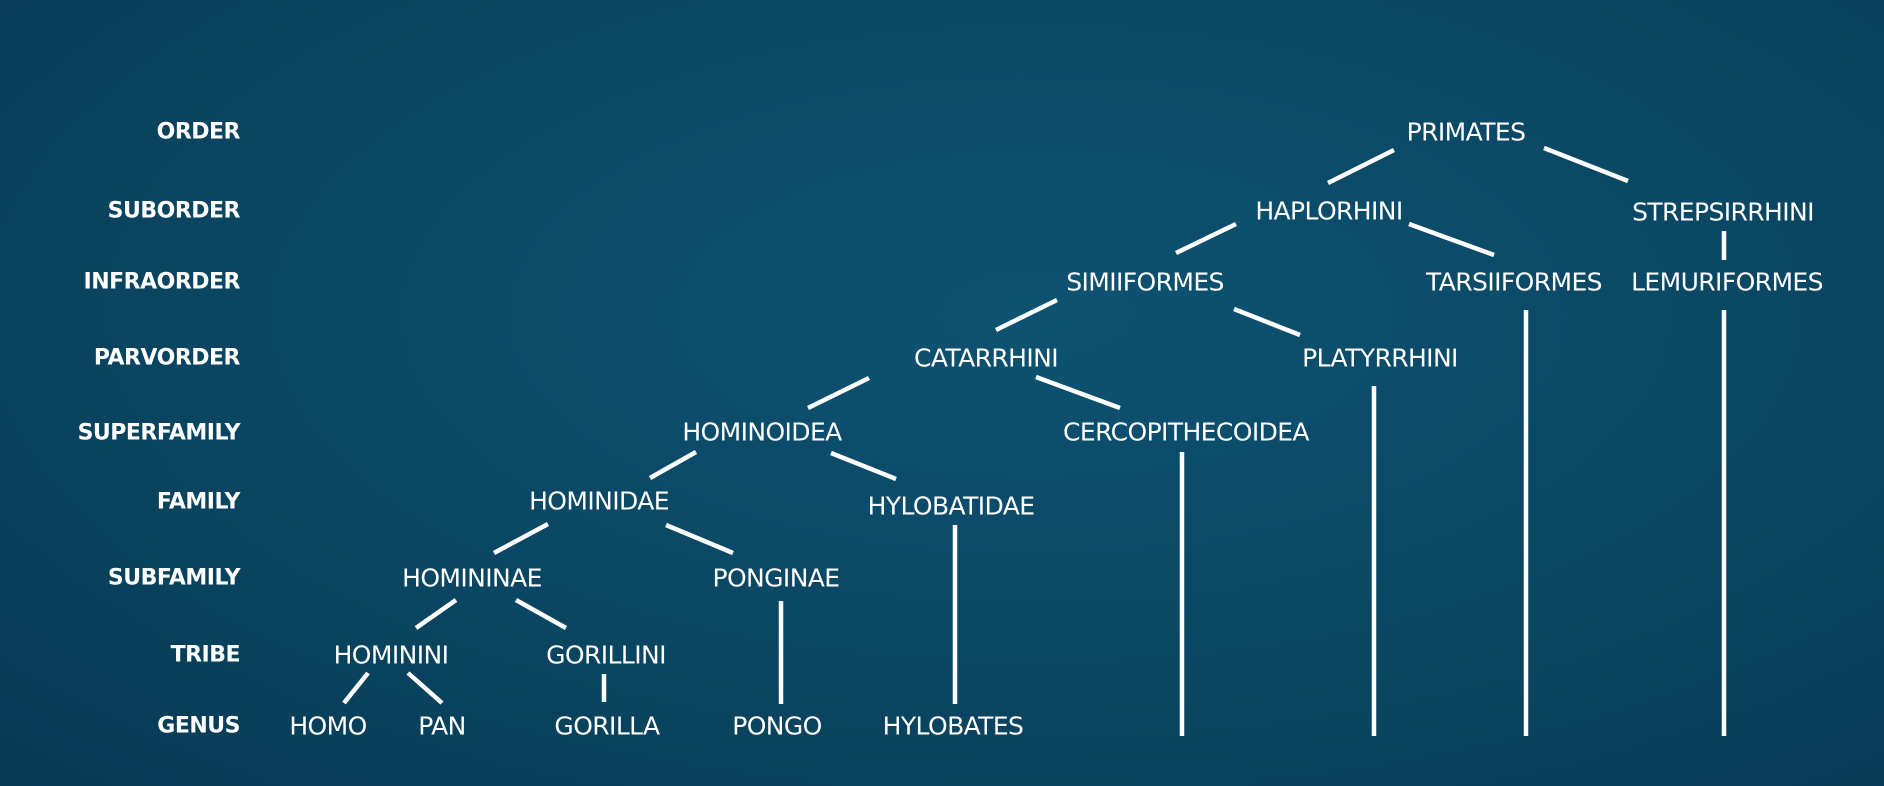  I want to click on taxon-hominini: HOMININI, so click(391, 655).